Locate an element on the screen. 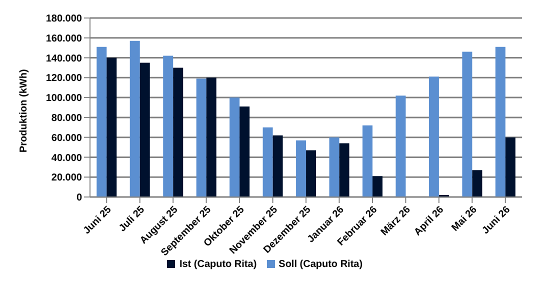 This screenshot has height=283, width=550. x-tick-label: Juli 25 is located at coordinates (132, 219).